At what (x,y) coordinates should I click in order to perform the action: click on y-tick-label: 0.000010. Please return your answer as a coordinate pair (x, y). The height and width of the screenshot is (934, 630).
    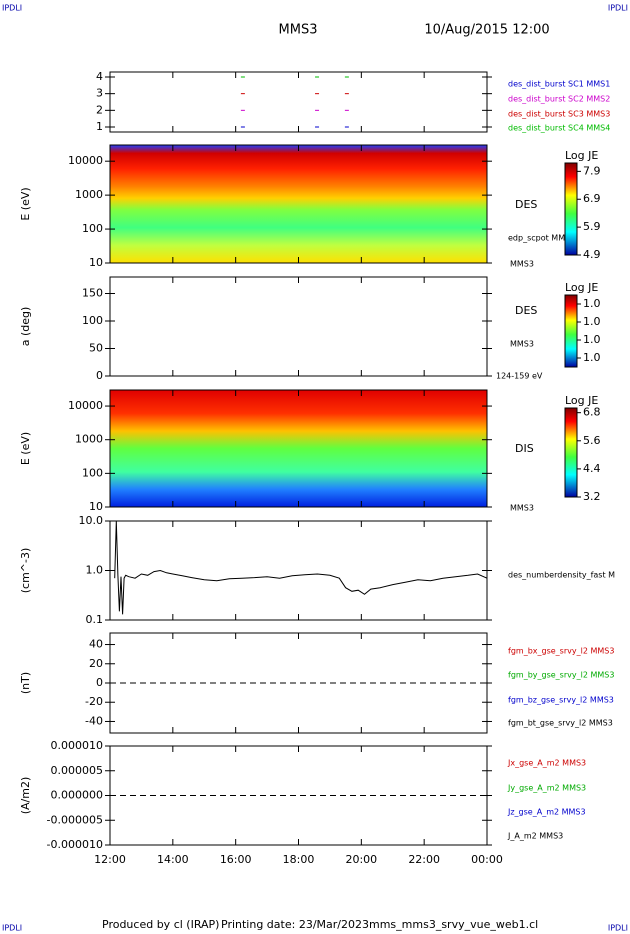
    Looking at the image, I should click on (77, 745).